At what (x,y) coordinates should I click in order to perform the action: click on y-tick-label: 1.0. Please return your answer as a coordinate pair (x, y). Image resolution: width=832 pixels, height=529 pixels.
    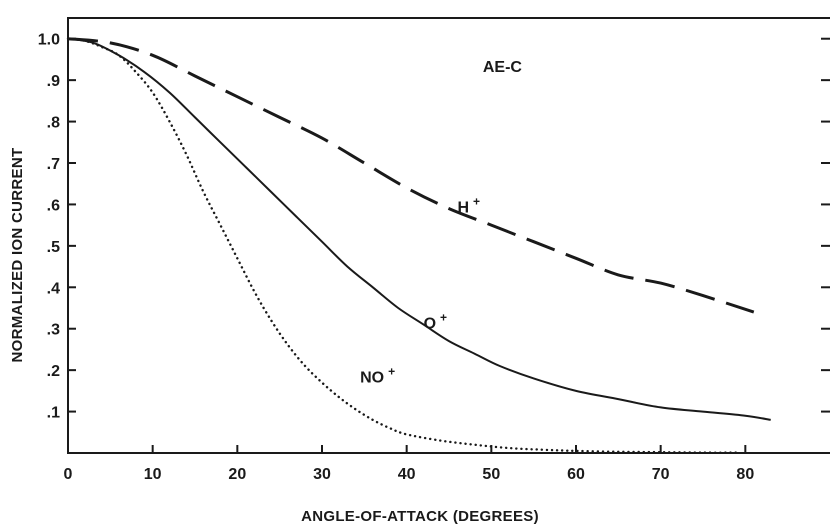
    Looking at the image, I should click on (49, 40).